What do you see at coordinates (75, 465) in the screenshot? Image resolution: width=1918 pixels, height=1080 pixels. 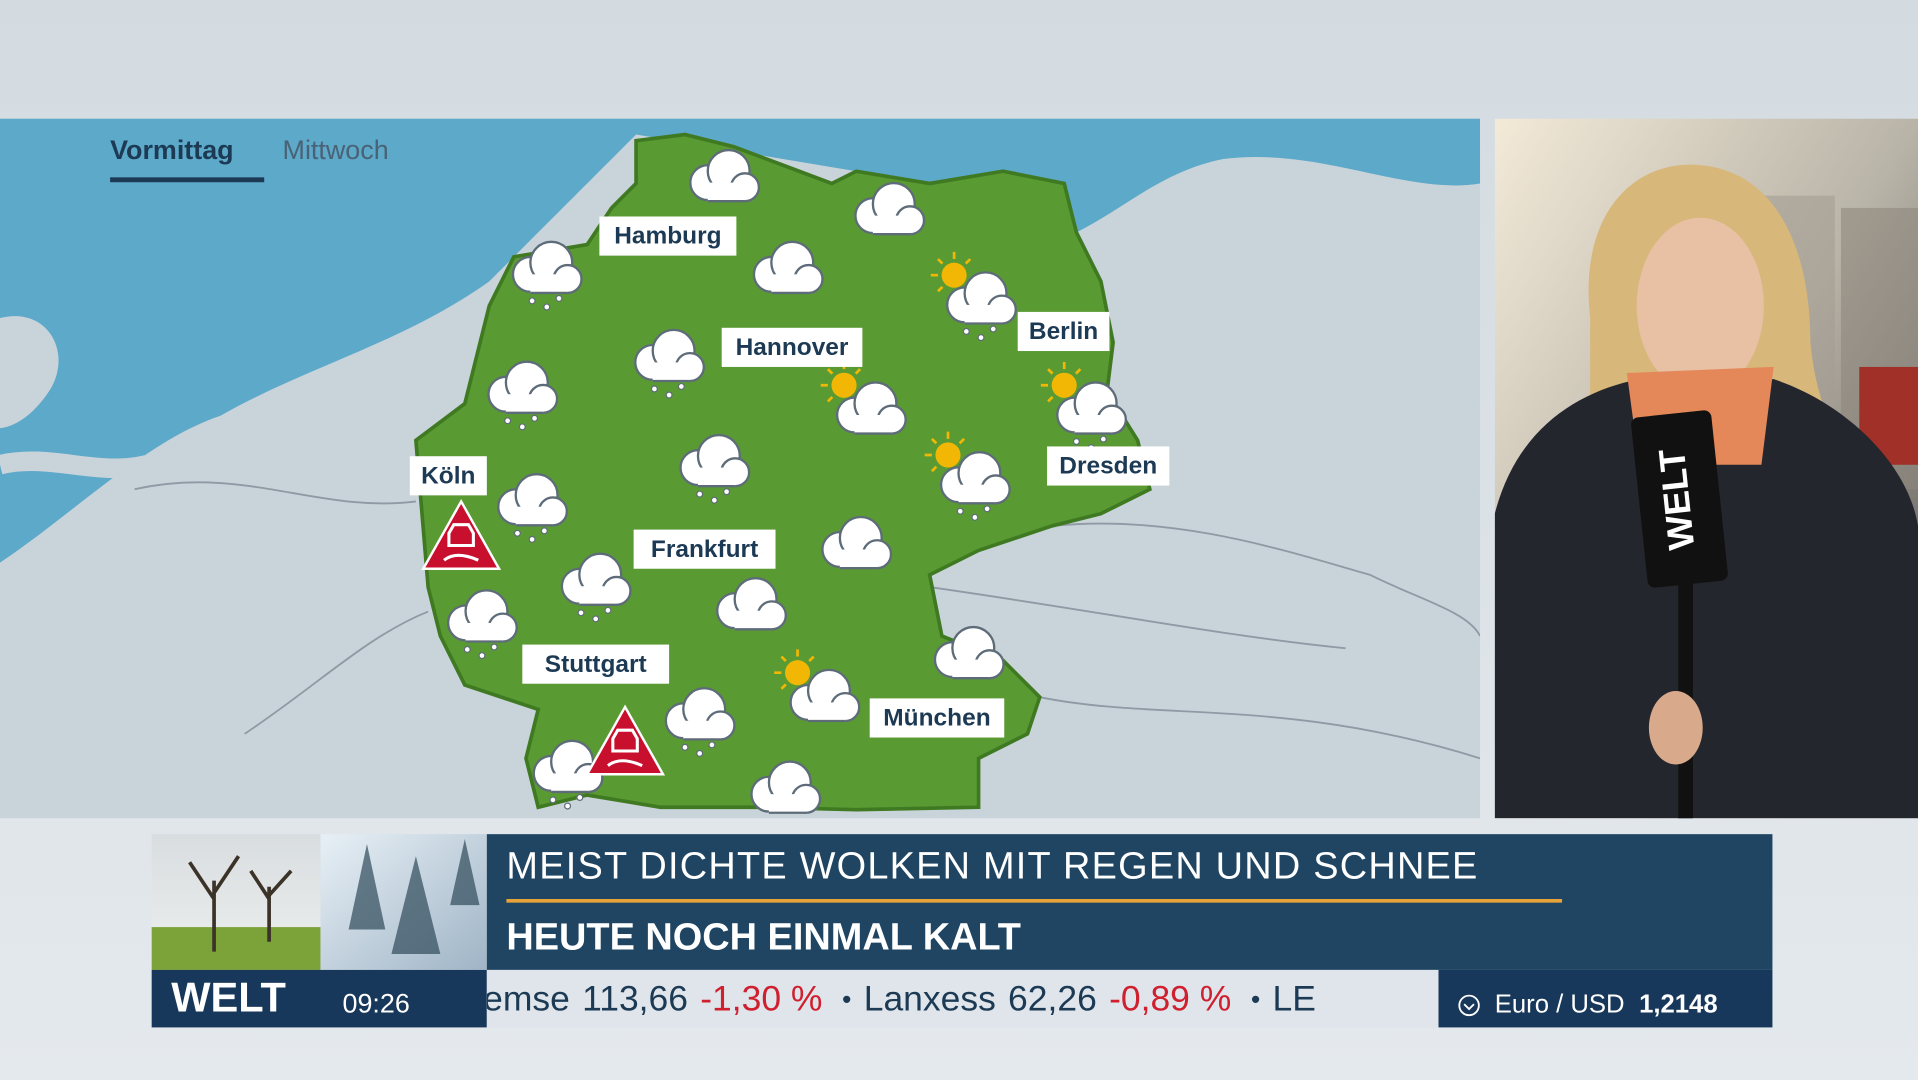 I see `coast` at bounding box center [75, 465].